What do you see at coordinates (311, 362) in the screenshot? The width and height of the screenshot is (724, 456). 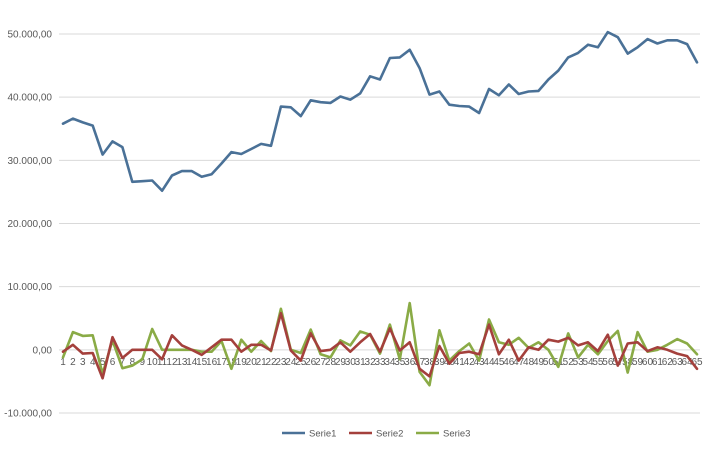 I see `x-tick-label: 26` at bounding box center [311, 362].